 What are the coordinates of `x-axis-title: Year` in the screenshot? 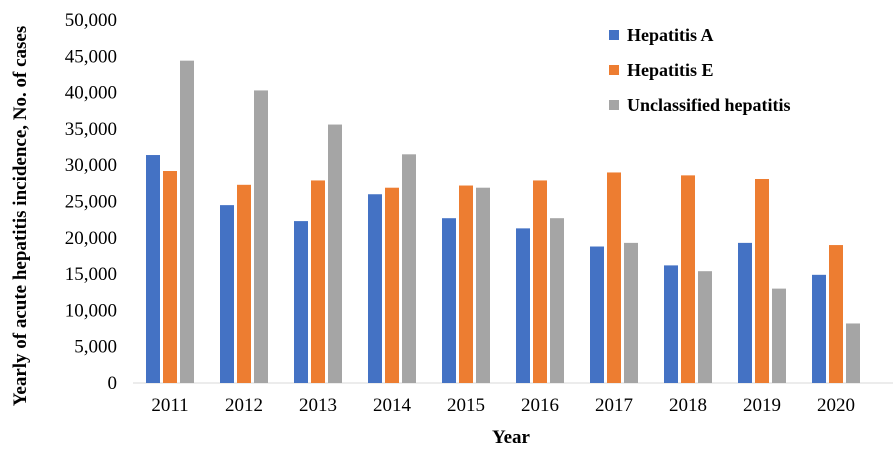 It's located at (511, 437).